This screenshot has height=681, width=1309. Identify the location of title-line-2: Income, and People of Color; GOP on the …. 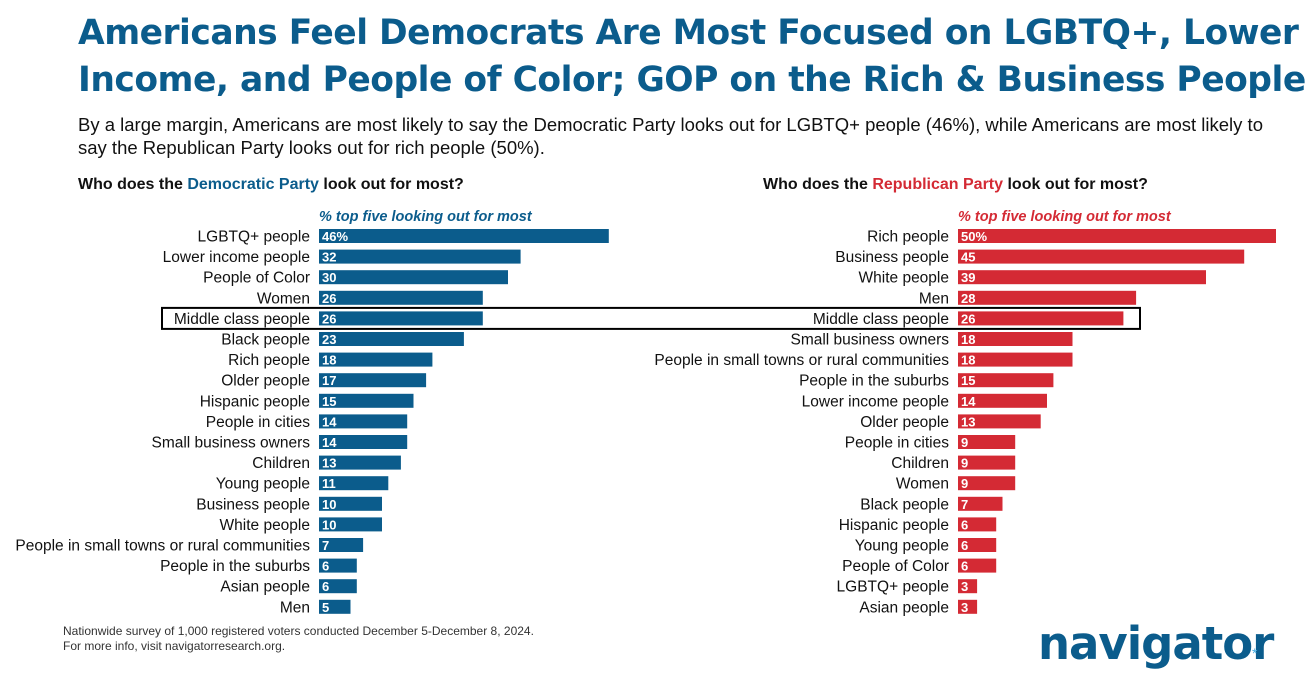
(692, 80).